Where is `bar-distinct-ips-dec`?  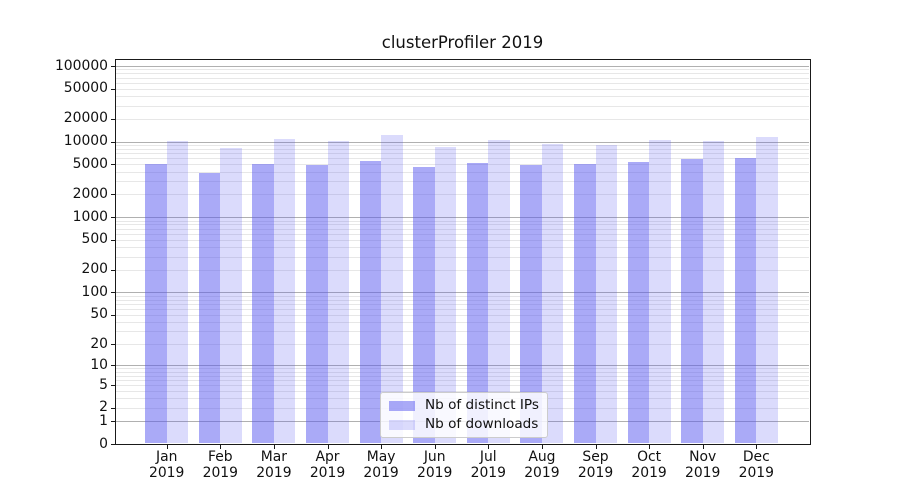 bar-distinct-ips-dec is located at coordinates (745, 300).